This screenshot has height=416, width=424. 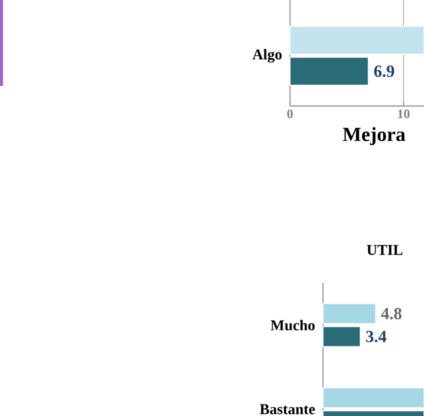 I want to click on data-label: 3.4, so click(x=376, y=336).